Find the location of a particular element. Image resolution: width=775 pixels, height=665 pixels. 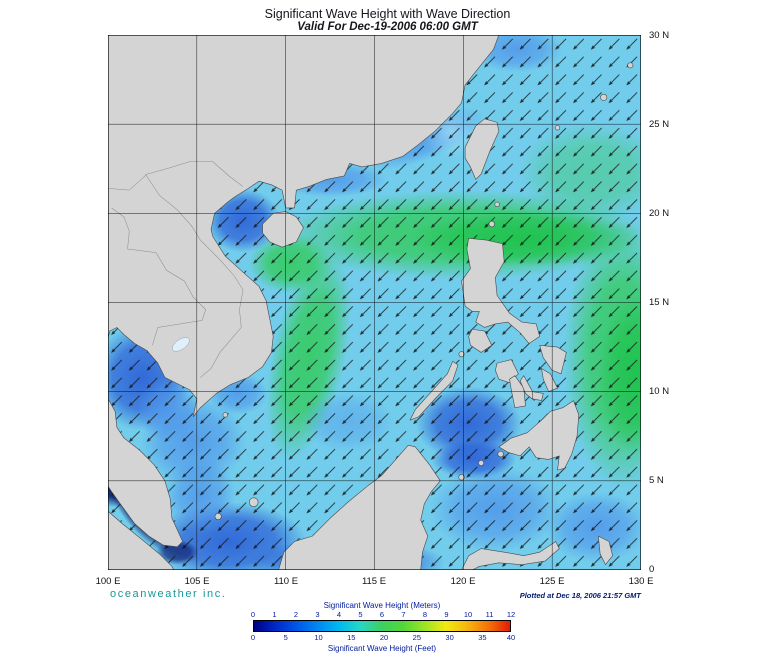

meters-tick: 10 is located at coordinates (468, 614).